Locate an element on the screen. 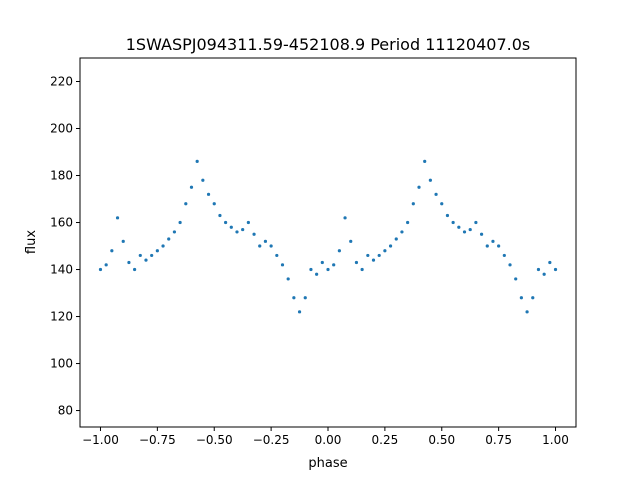 The image size is (640, 480). x-tick-label: 0.75 is located at coordinates (498, 440).